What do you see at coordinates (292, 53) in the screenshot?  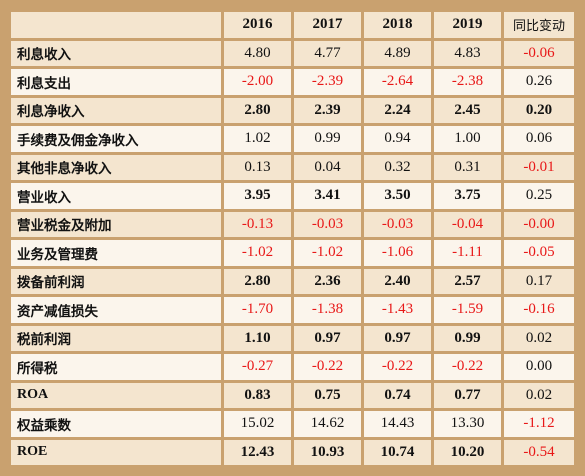 I see `table-row: 利息收入 4.80 4.77 4.89 4.83 -0.06` at bounding box center [292, 53].